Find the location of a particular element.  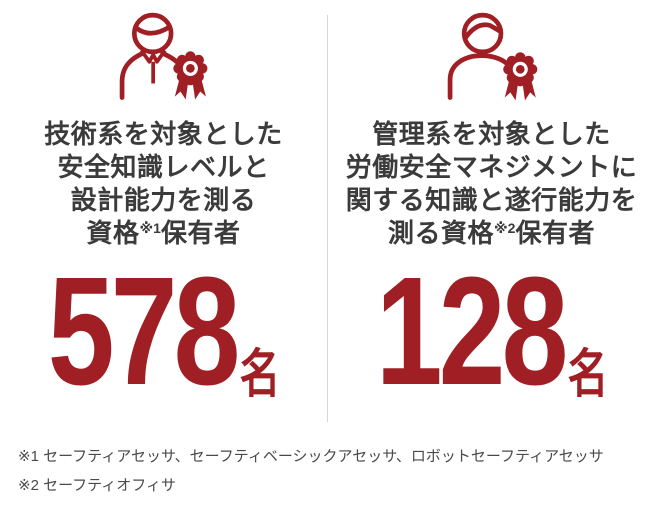

title-text: 資格 is located at coordinates (113, 233).